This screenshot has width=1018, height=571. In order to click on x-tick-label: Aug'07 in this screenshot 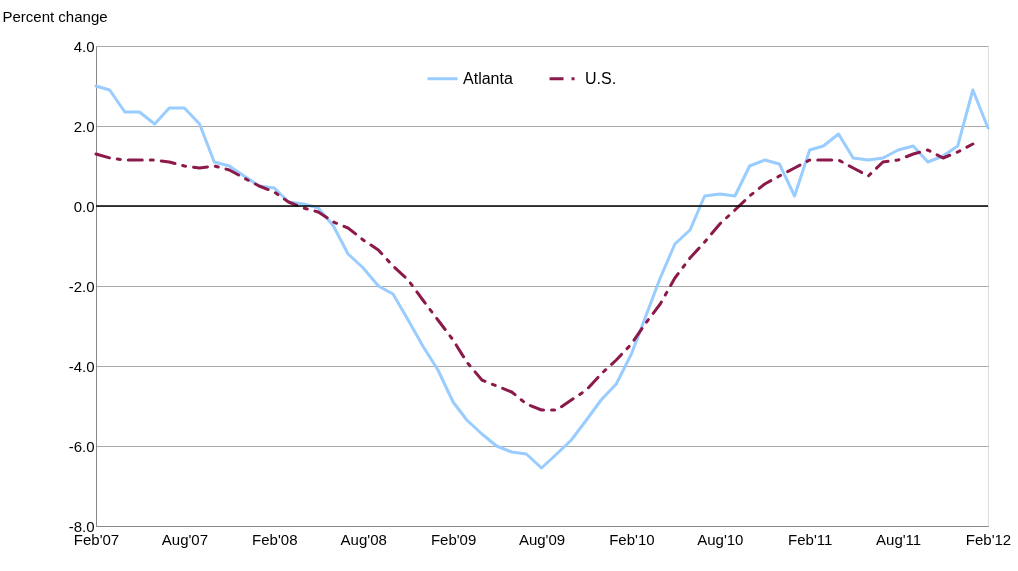, I will do `click(185, 539)`.